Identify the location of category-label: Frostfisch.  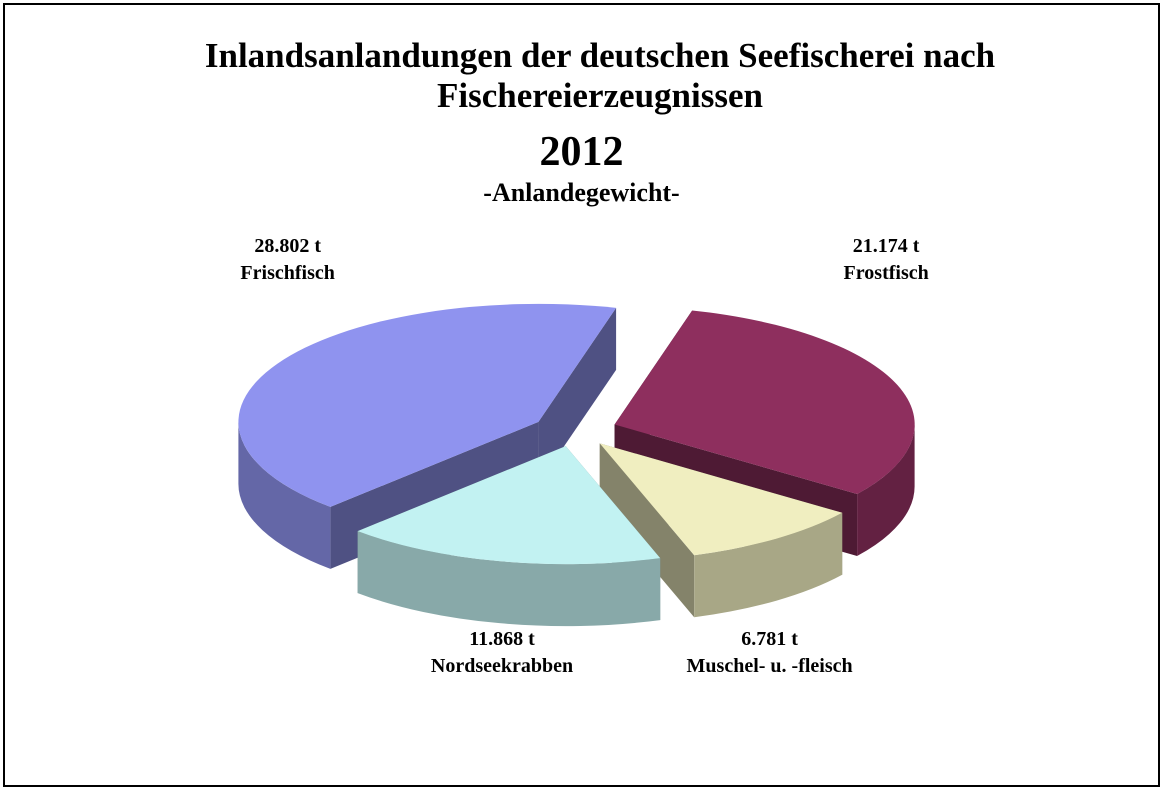
(886, 273).